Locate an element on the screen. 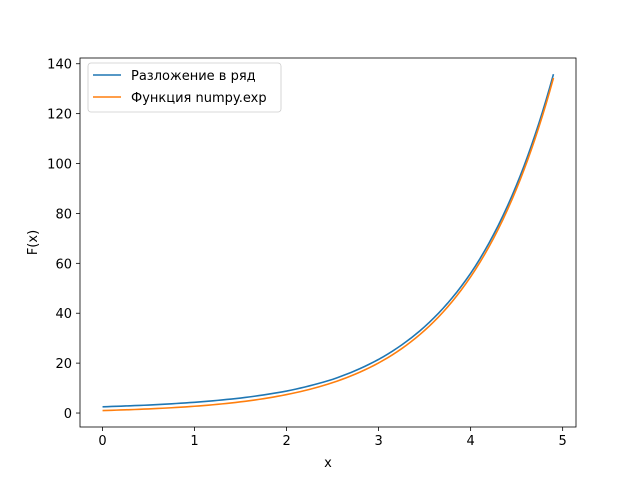  y-axis-ticks: 0 20 40 60 80 100 120 140 is located at coordinates (63, 240).